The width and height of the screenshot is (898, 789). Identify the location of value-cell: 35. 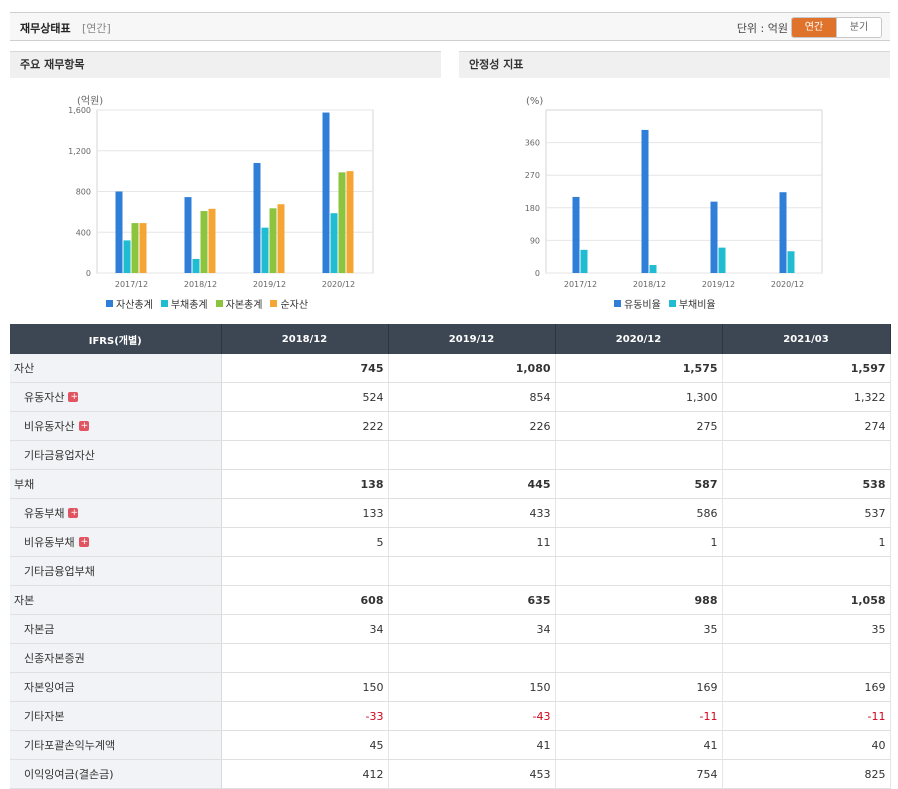
(639, 629).